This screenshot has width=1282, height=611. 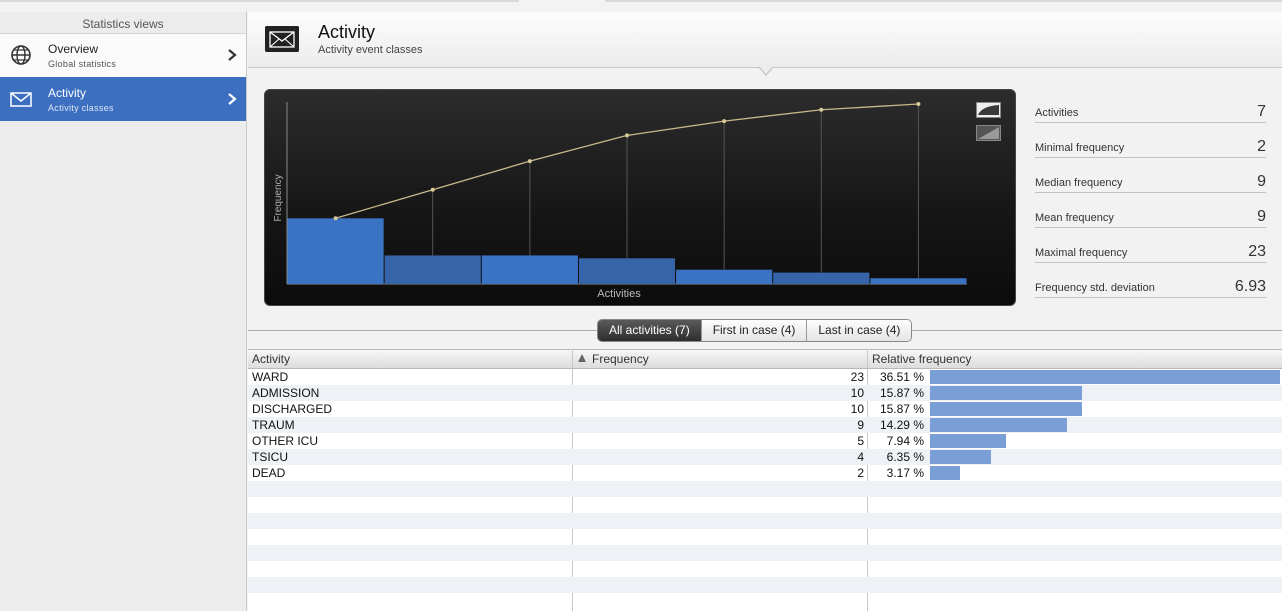 I want to click on stat-activities: Activities 7, so click(x=1150, y=105).